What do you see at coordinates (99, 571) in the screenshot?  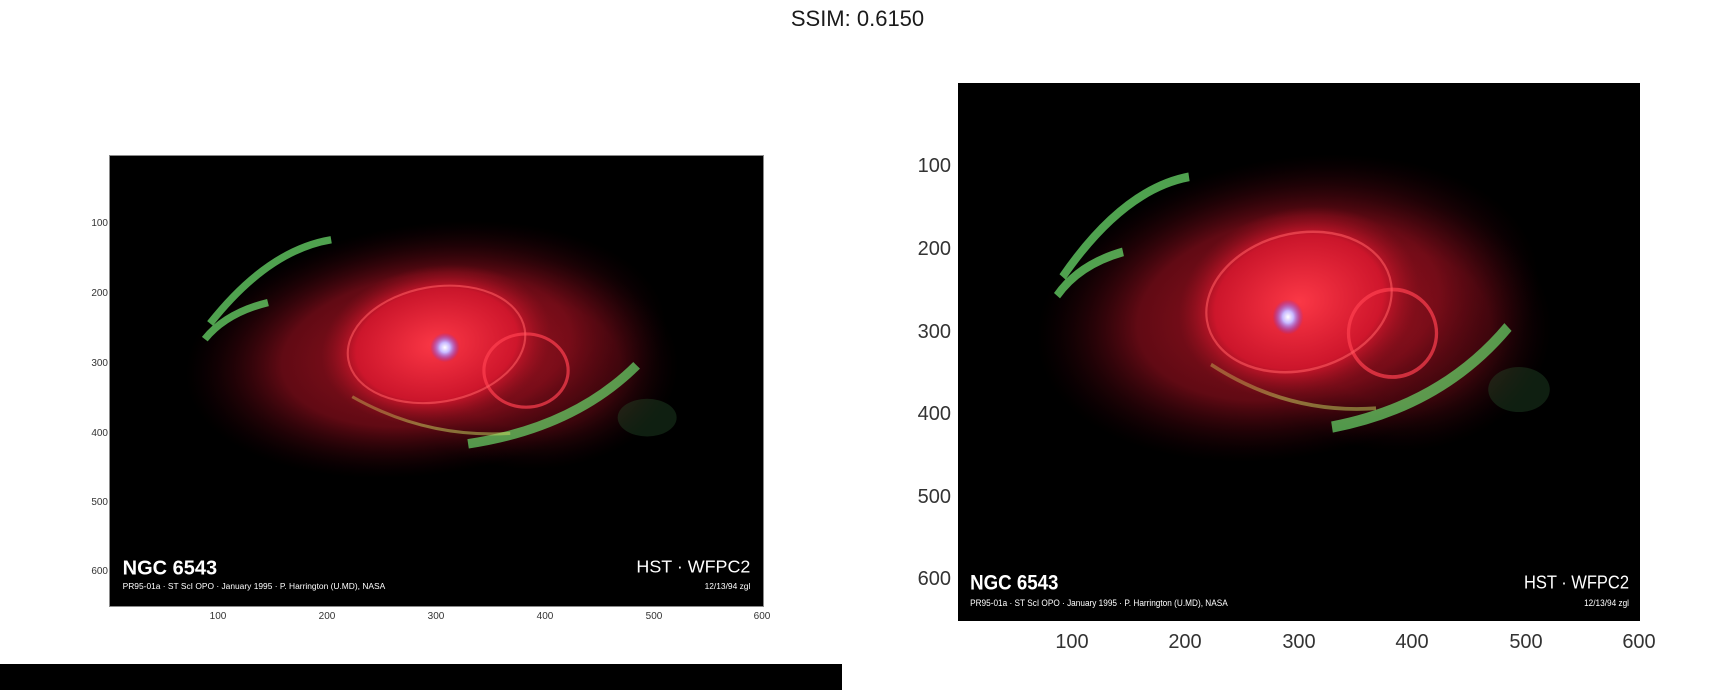 I see `left-ytick-label: 600` at bounding box center [99, 571].